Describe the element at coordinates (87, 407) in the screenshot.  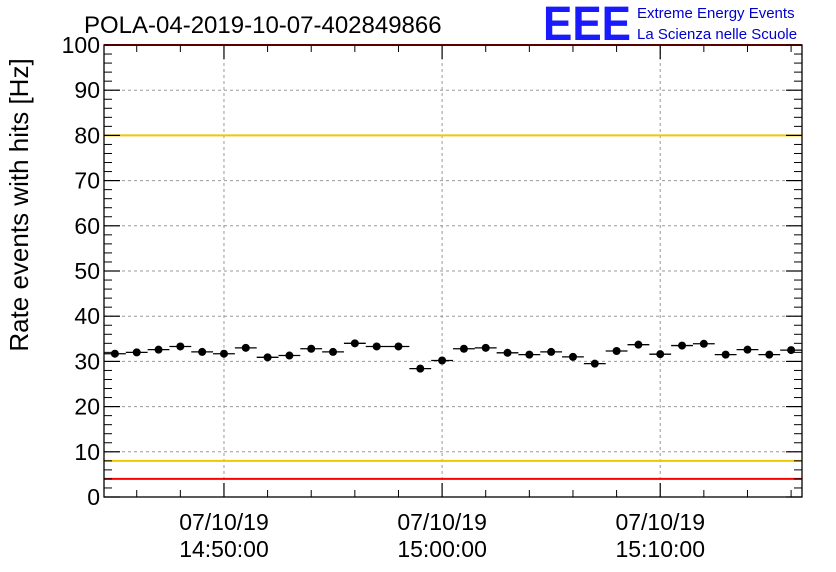
I see `y-tick-label: 20` at that location.